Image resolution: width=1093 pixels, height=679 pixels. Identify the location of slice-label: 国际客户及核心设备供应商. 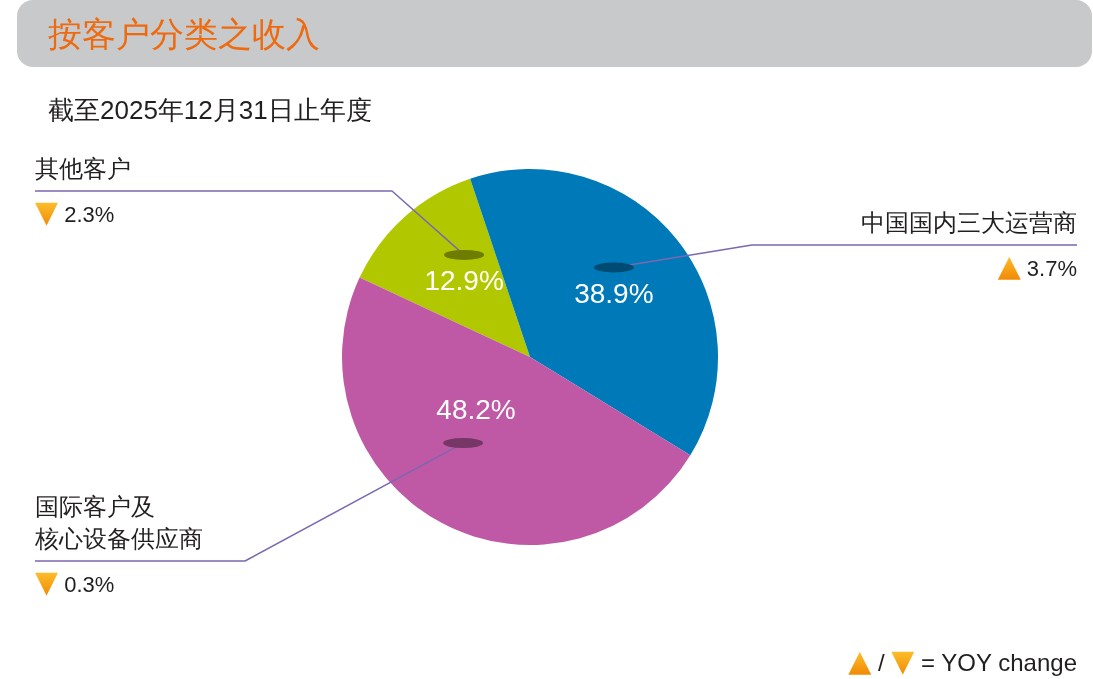
(119, 523).